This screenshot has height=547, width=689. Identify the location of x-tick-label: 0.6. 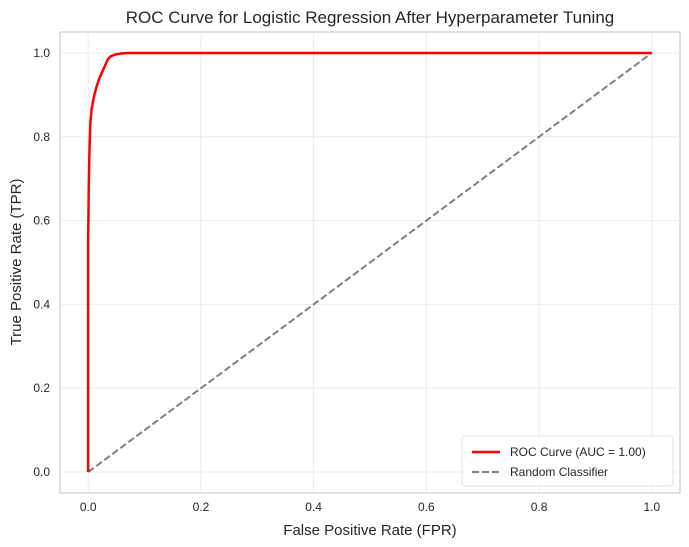
(426, 507).